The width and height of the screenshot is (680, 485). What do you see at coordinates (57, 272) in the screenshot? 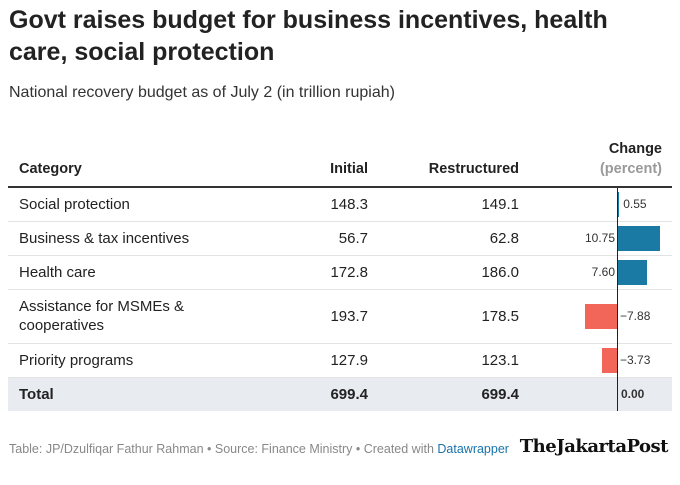
I see `row-category: Health care` at bounding box center [57, 272].